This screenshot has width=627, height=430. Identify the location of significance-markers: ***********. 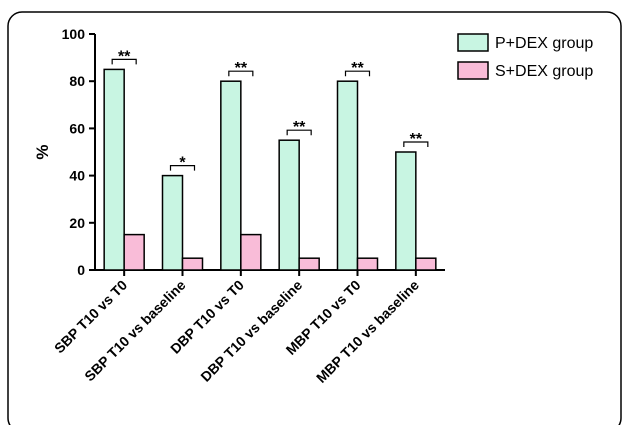
(270, 110).